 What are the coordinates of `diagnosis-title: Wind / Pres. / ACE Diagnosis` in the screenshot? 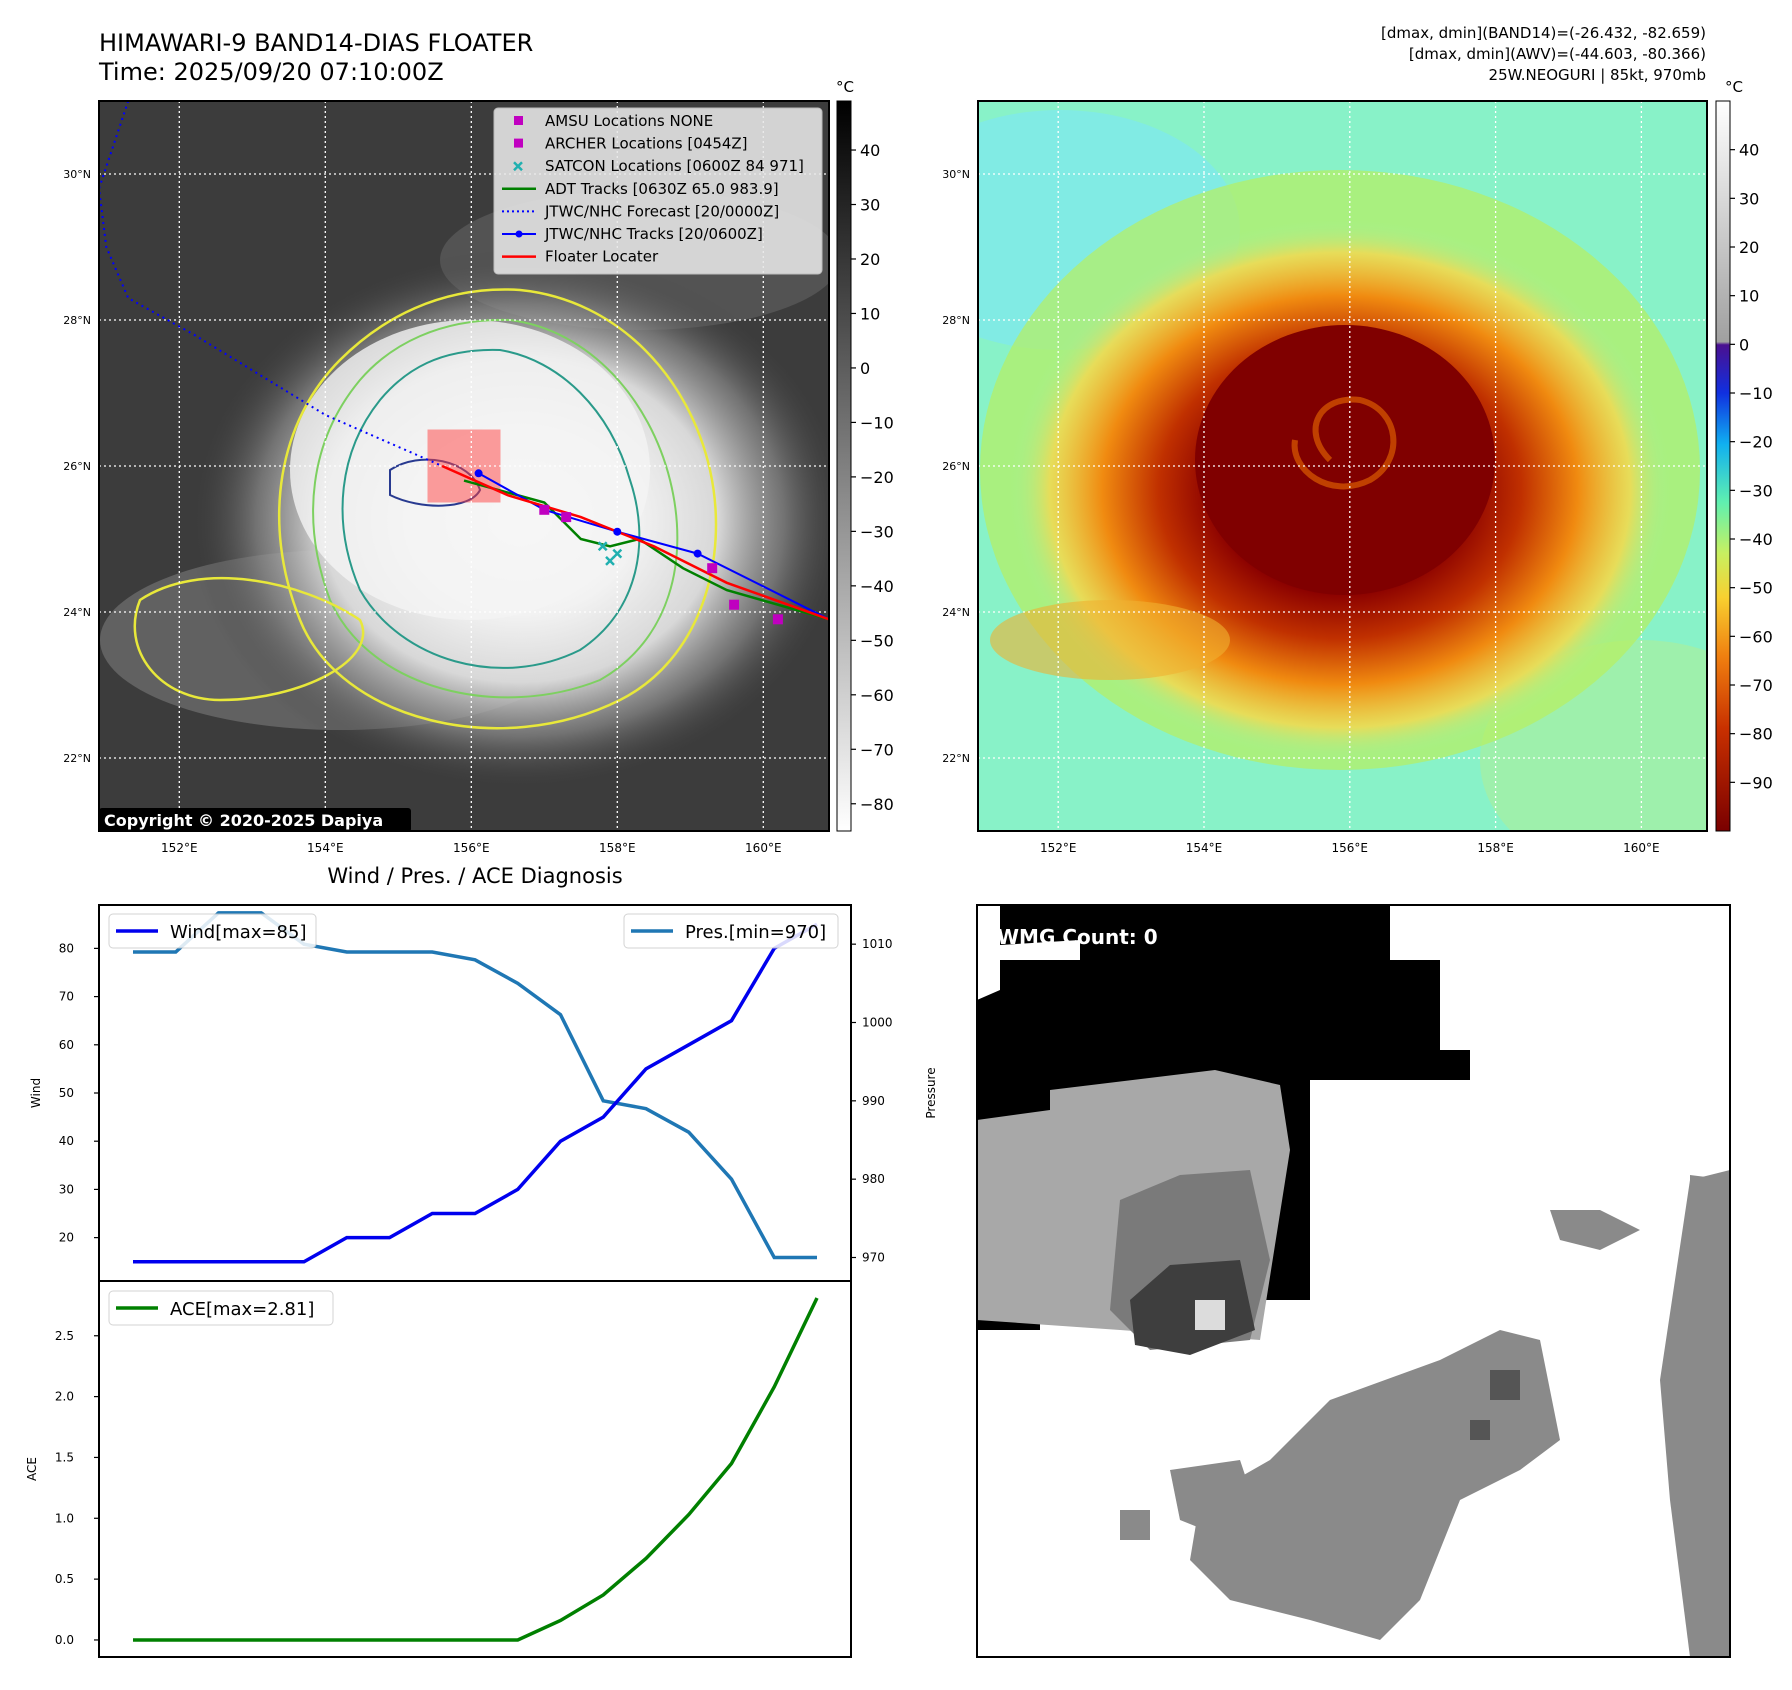 It's located at (474, 876).